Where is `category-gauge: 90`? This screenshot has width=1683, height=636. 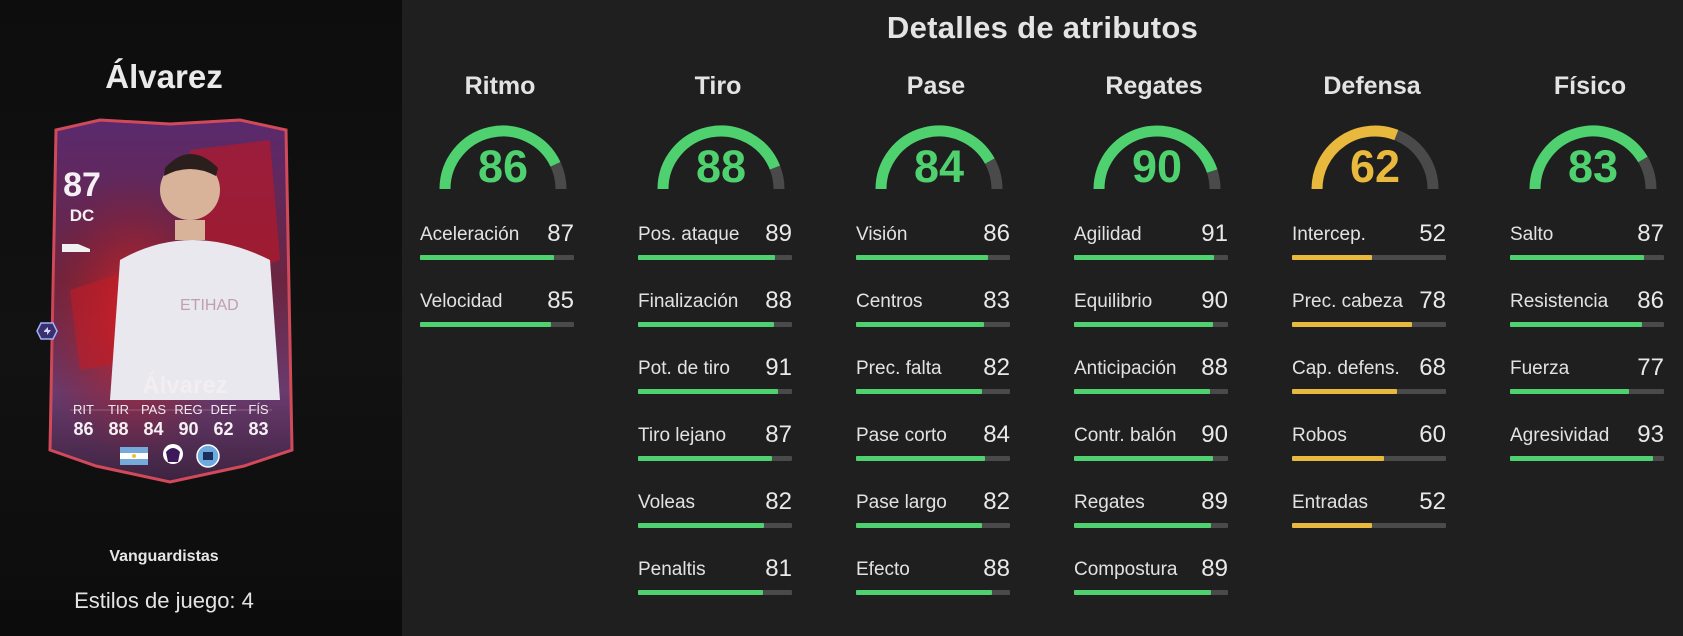 category-gauge: 90 is located at coordinates (1157, 157).